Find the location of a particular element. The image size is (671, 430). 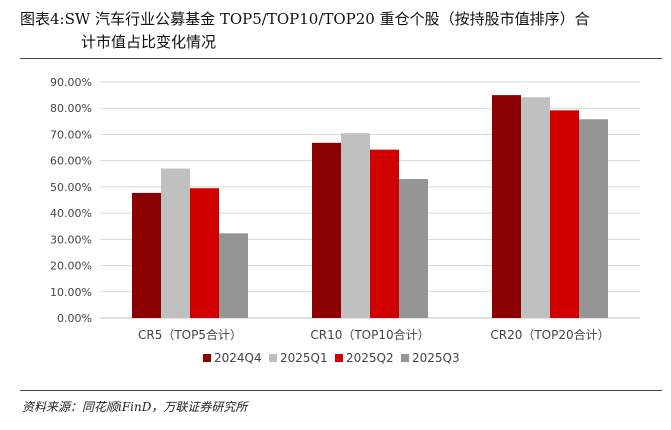

legend-label: 2024Q4 is located at coordinates (238, 358).